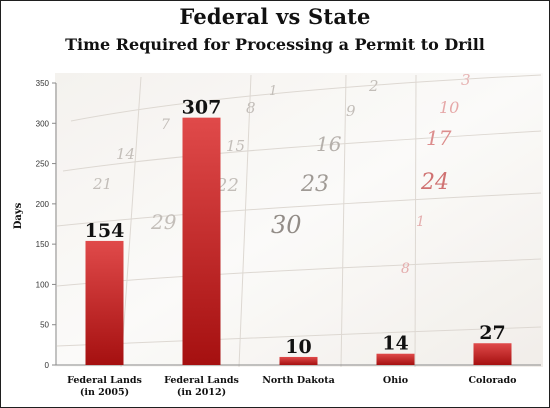  I want to click on data-label: 154, so click(105, 231).